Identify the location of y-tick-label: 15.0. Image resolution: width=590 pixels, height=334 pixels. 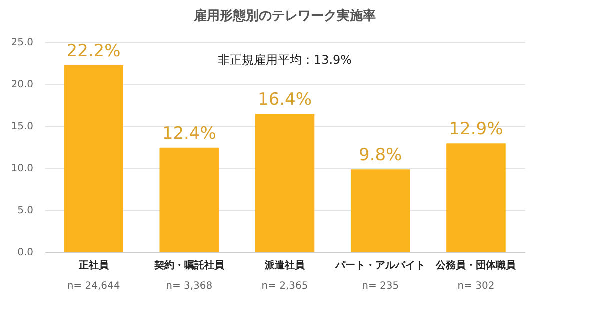
(22, 127).